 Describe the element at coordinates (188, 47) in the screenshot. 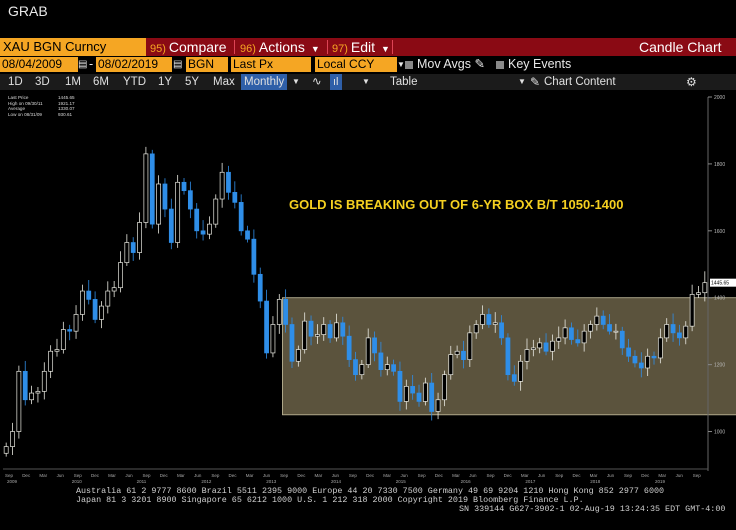

I see `compare-button: 95) Compare` at that location.